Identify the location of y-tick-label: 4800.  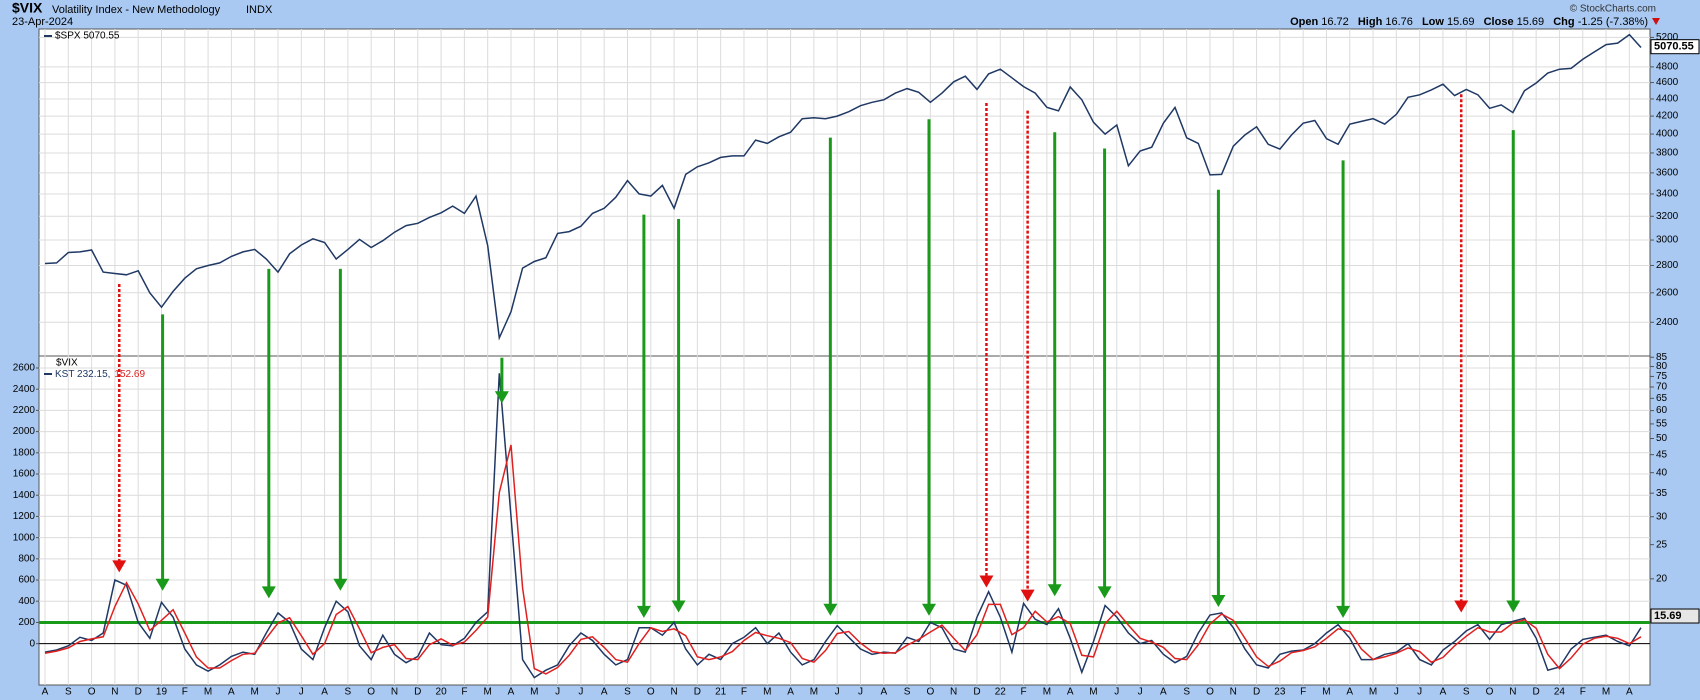
(1667, 67).